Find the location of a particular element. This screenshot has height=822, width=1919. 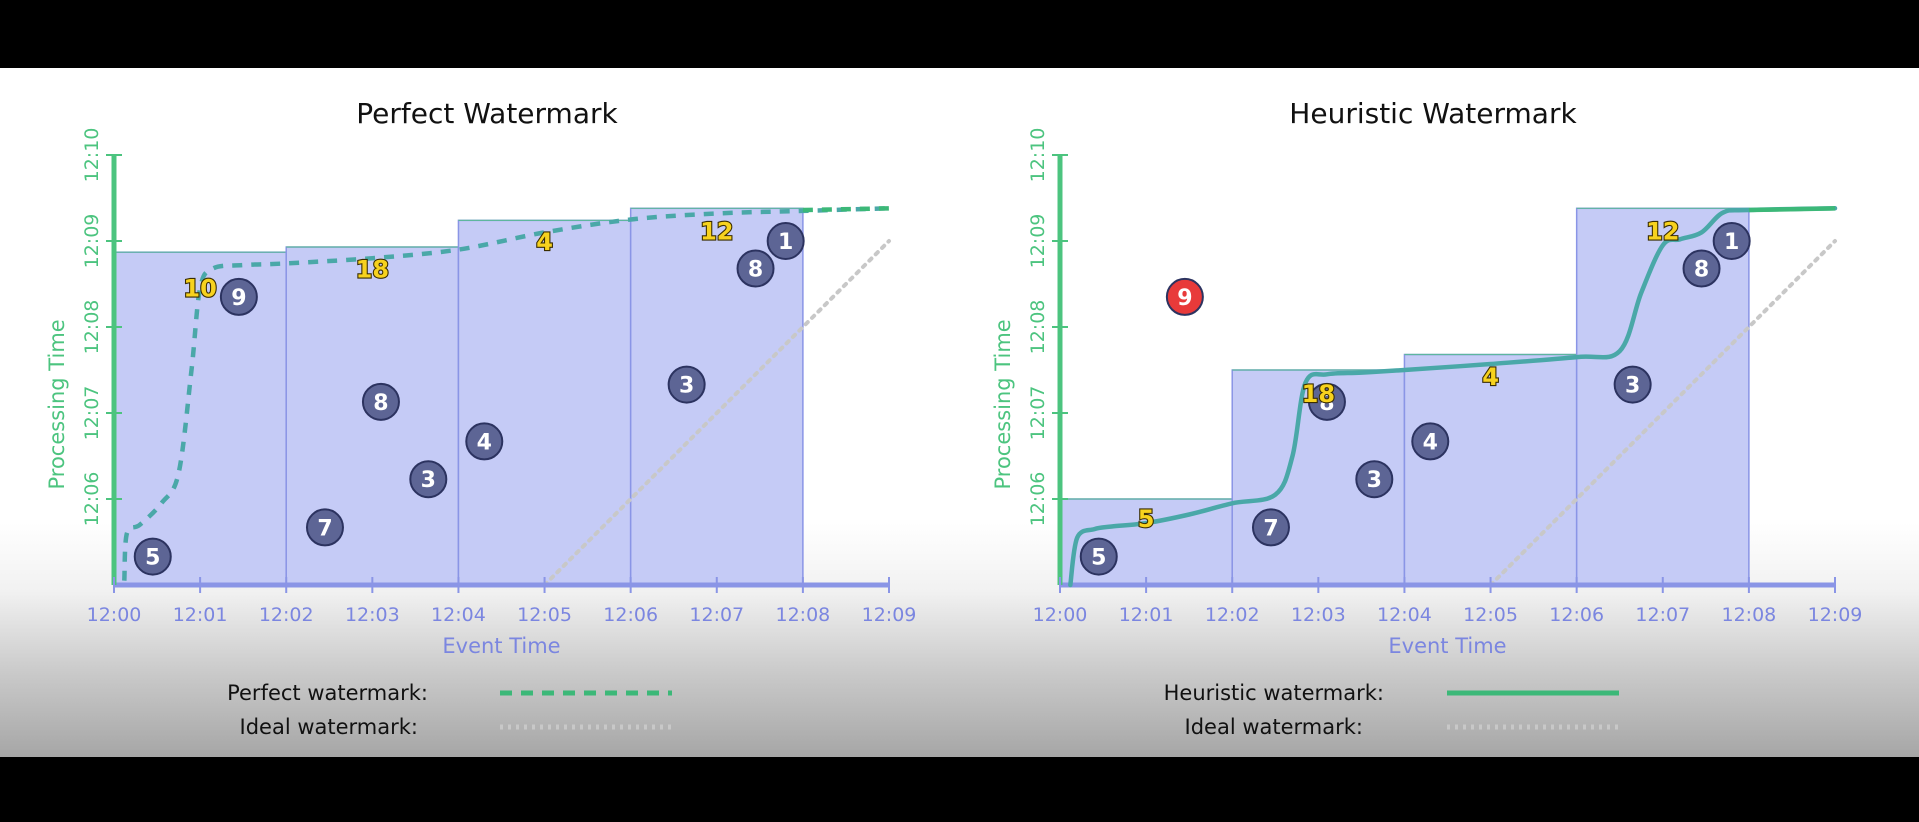

data-point-label: 5 is located at coordinates (152, 558).